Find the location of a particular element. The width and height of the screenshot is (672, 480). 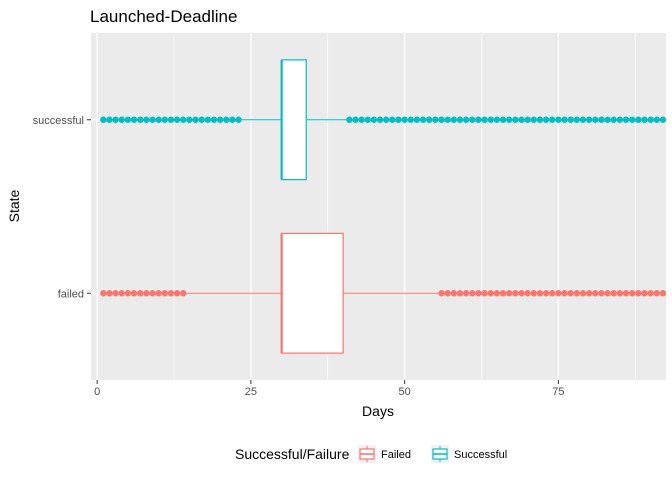

legend-label: Failed is located at coordinates (396, 455).